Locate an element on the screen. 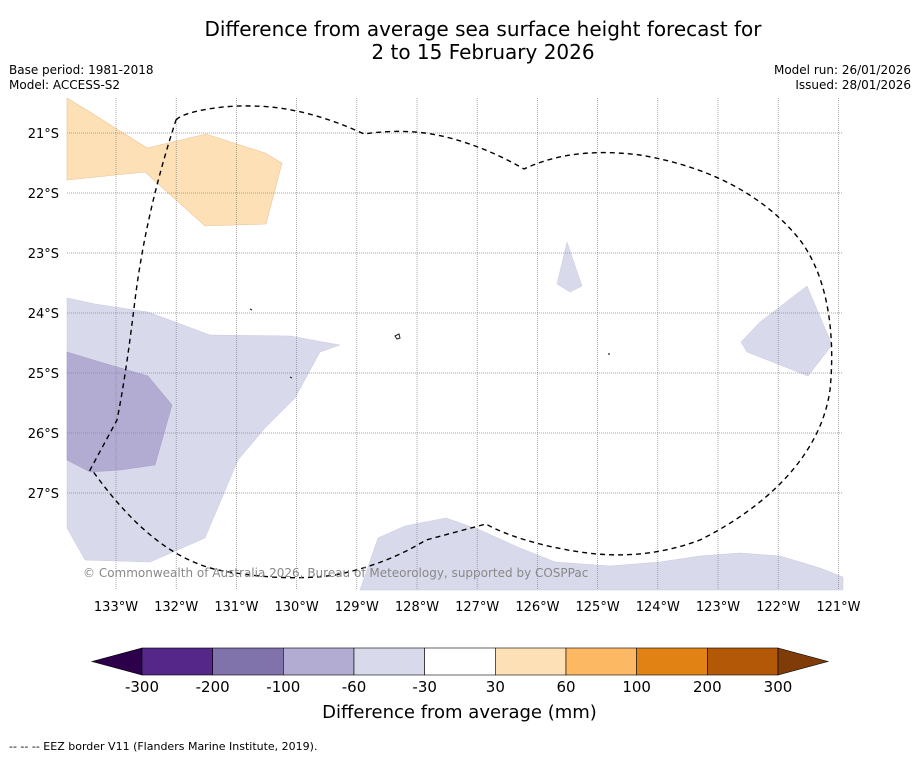 The height and width of the screenshot is (758, 919). latitude-label: 25°S is located at coordinates (43, 374).